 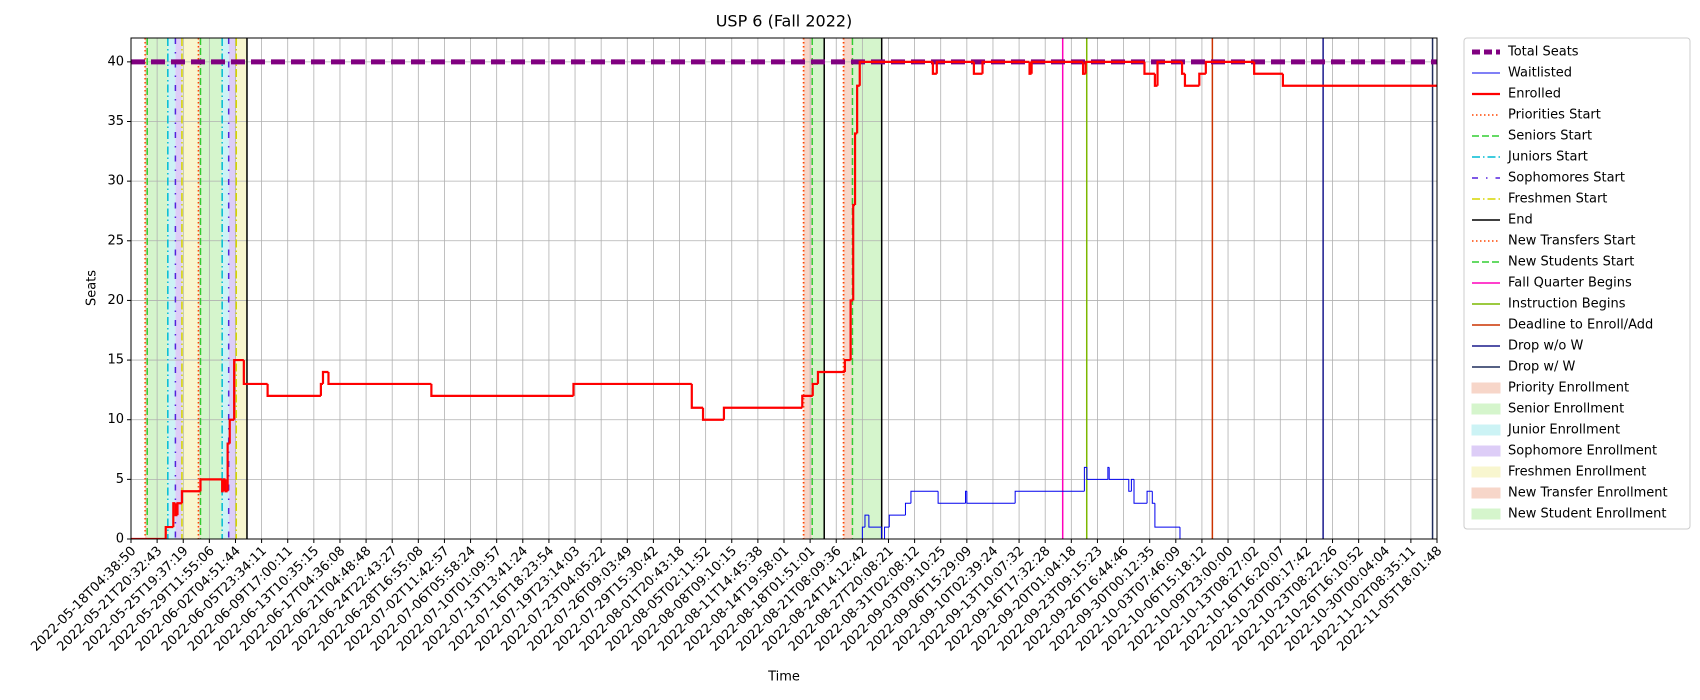 What do you see at coordinates (115, 419) in the screenshot?
I see `y-tick-label: 10` at bounding box center [115, 419].